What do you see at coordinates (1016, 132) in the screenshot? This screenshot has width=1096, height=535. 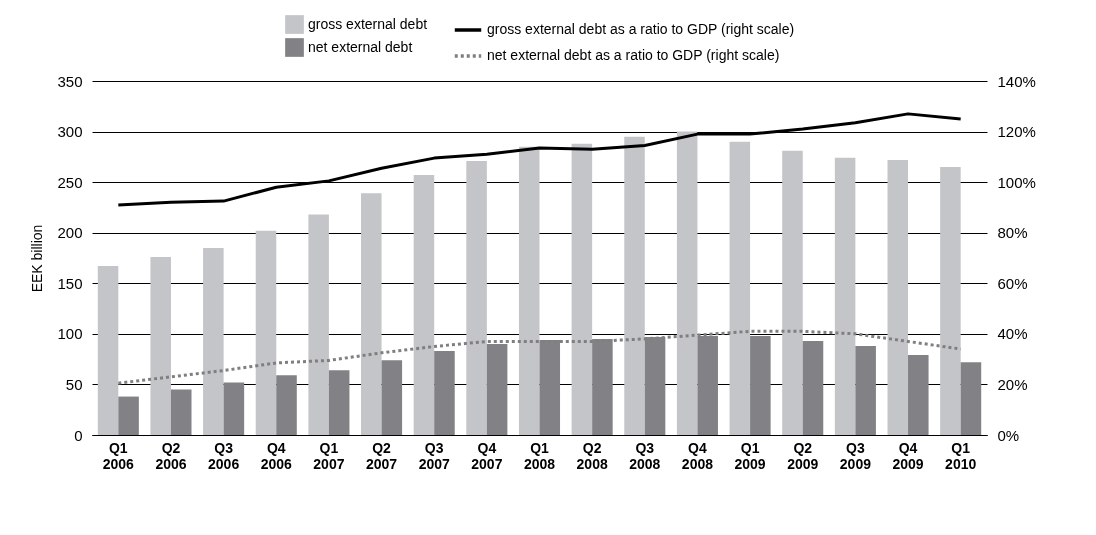 I see `y2-tick-label: 120%` at bounding box center [1016, 132].